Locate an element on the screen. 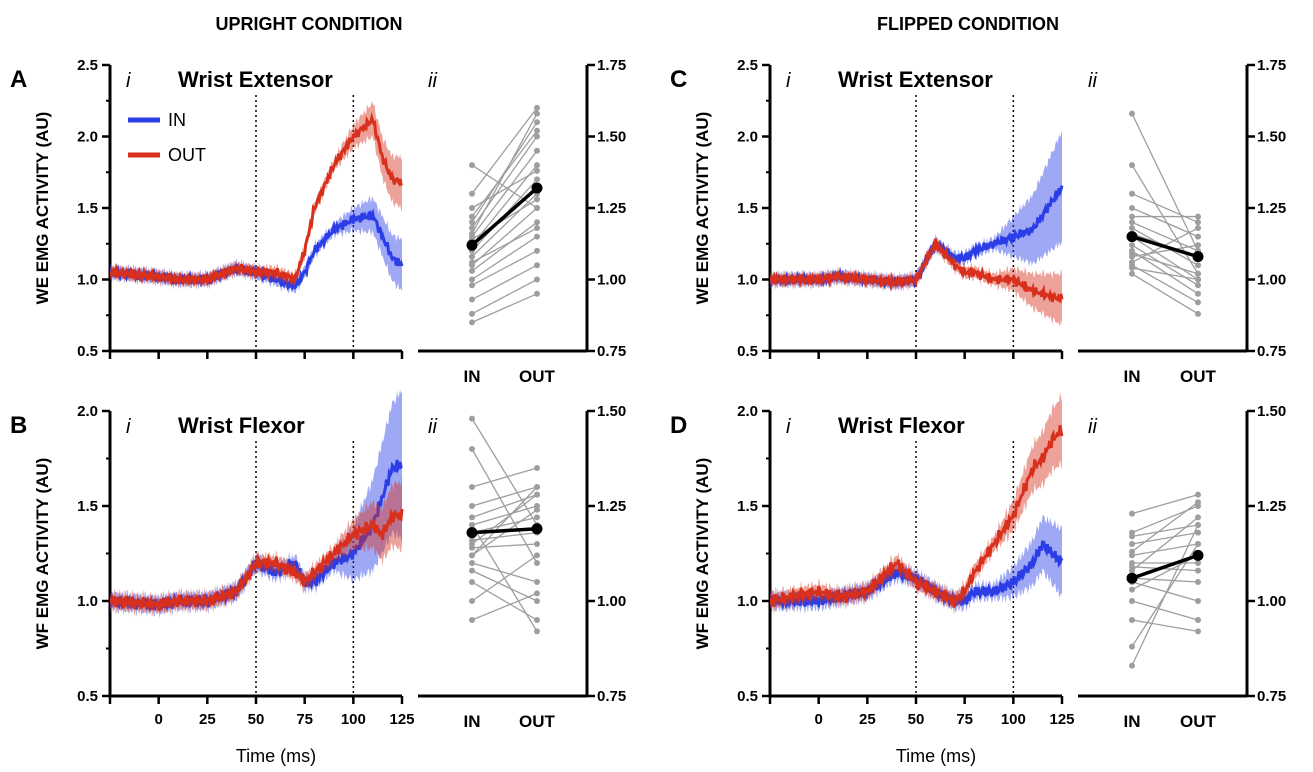 The width and height of the screenshot is (1313, 772). panel-D-title: Wrist Flexor is located at coordinates (901, 425).